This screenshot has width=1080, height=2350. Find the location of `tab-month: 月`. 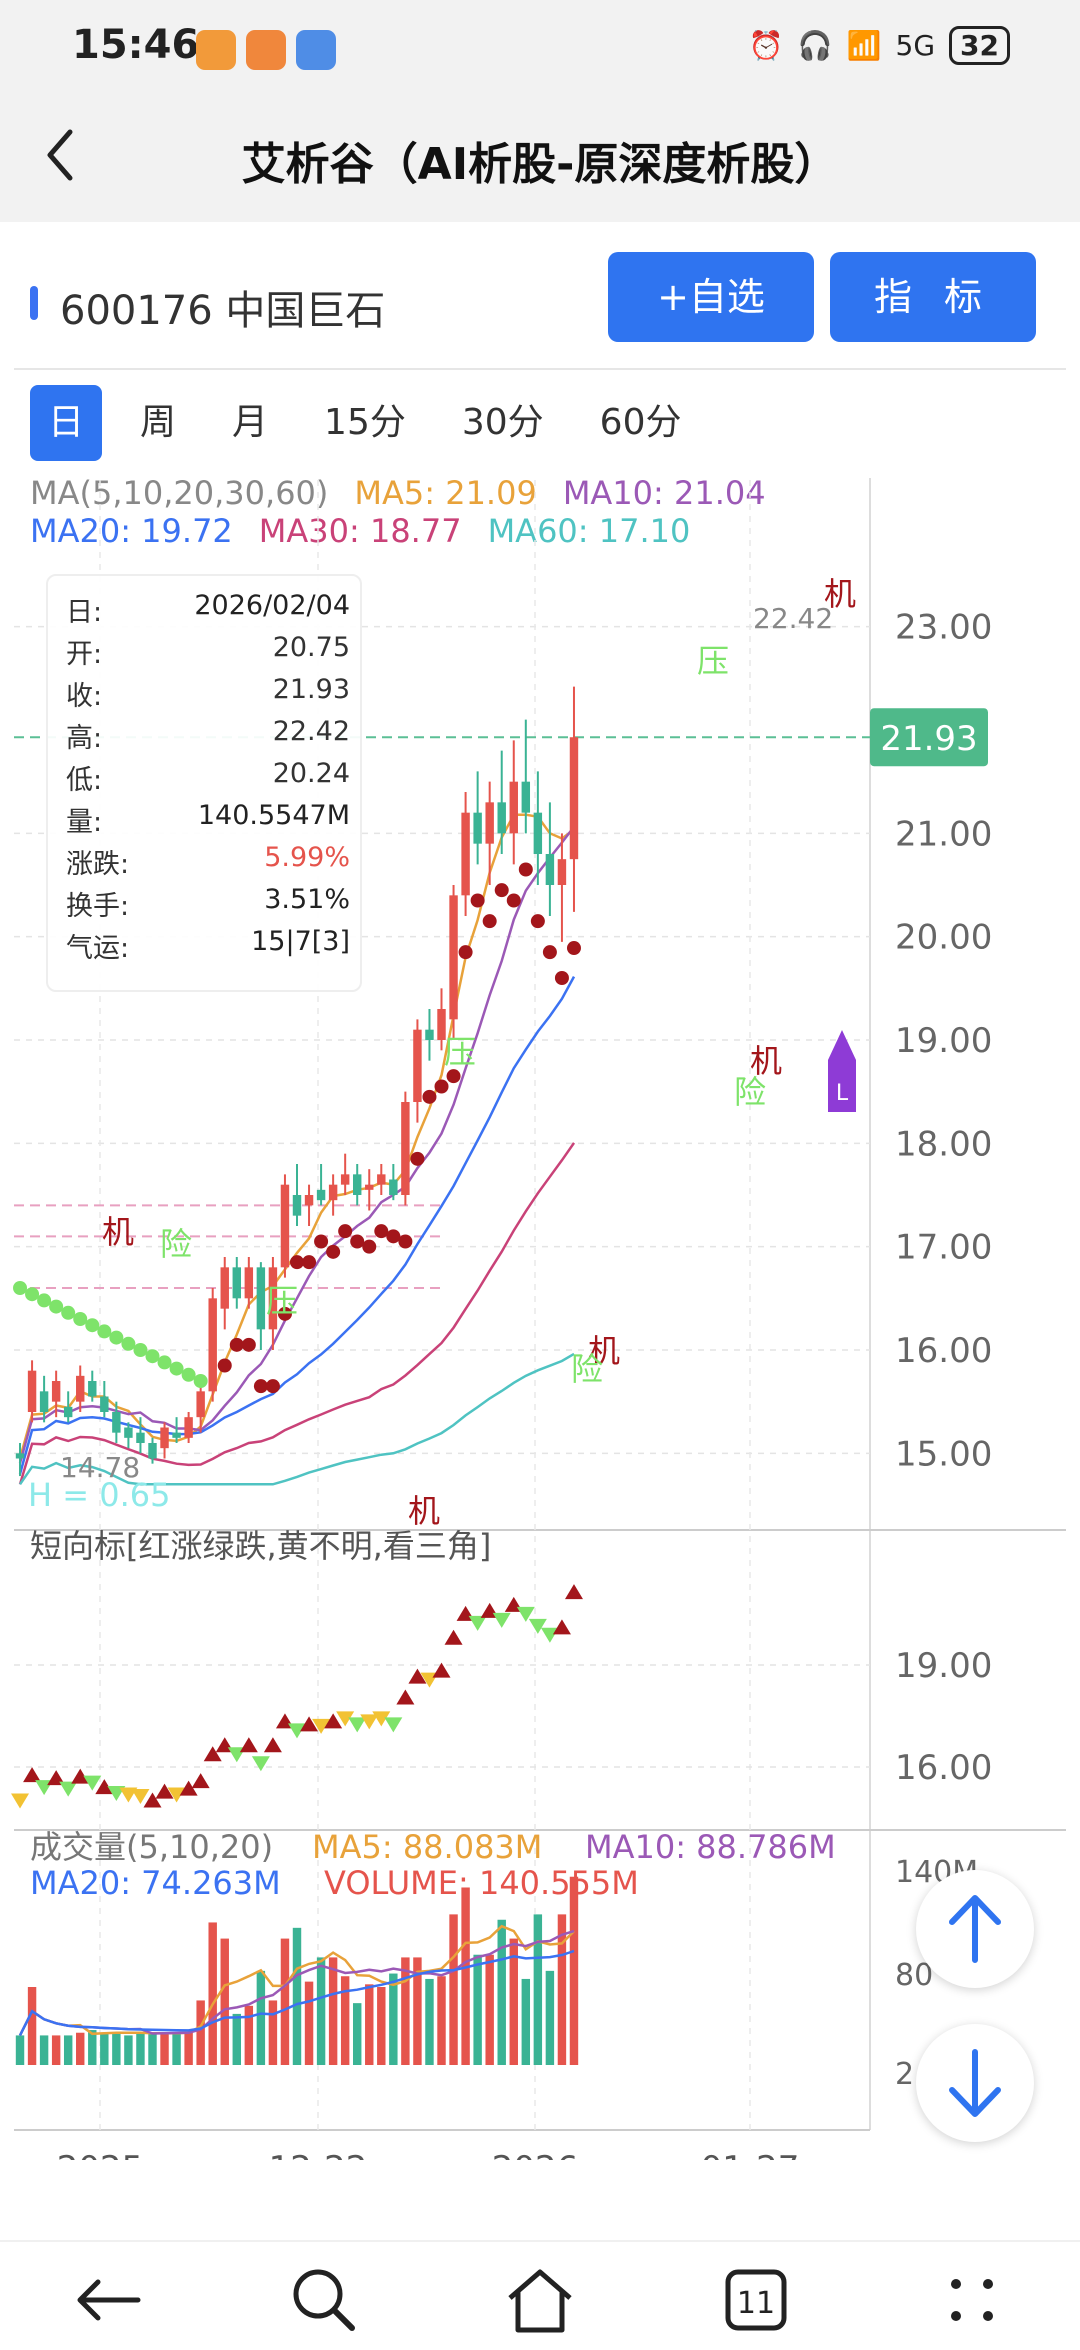

tab-month: 月 is located at coordinates (250, 422).